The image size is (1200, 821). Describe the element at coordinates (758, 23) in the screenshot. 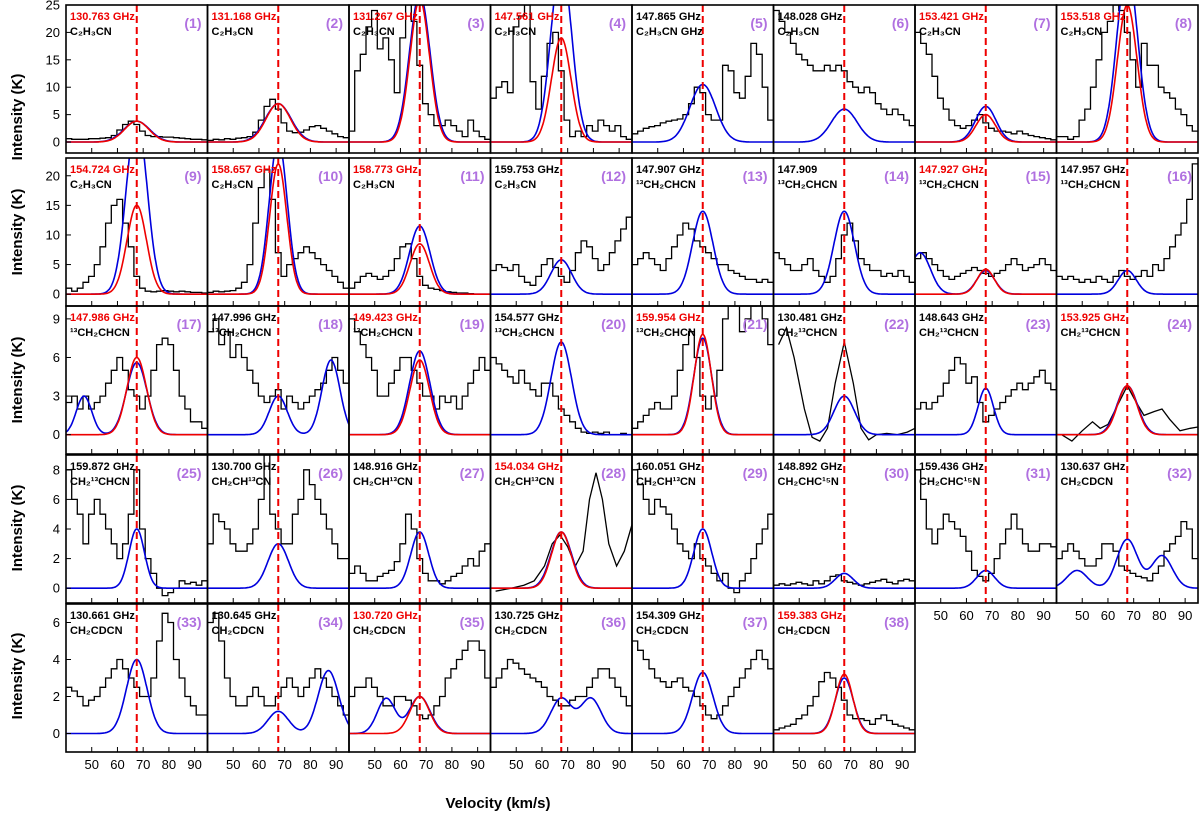

I see `panel-index: (5)` at that location.